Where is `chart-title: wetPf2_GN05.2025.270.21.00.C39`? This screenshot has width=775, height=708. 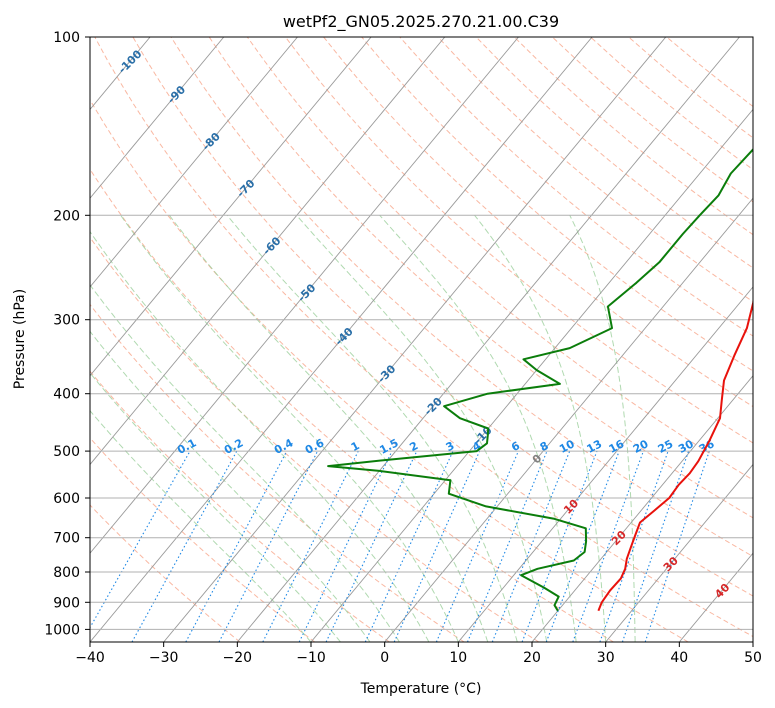
chart-title: wetPf2_GN05.2025.270.21.00.C39 is located at coordinates (421, 22).